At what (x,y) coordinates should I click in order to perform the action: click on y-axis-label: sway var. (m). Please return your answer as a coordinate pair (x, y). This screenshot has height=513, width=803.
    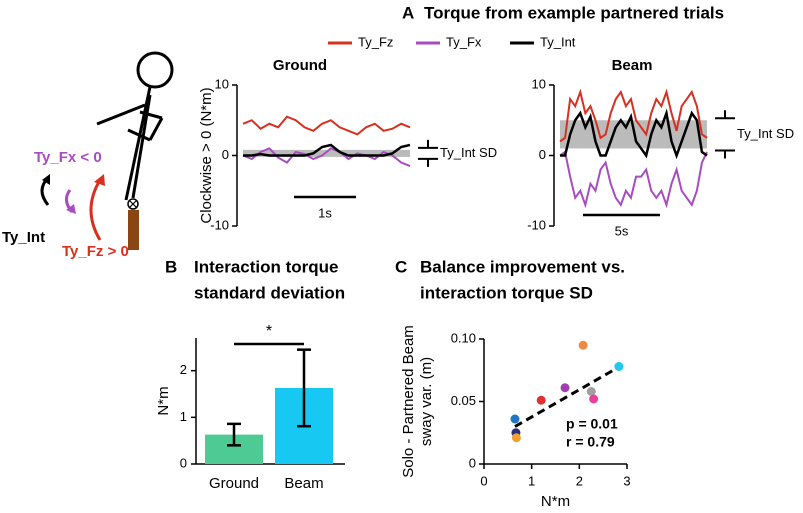
    Looking at the image, I should click on (426, 401).